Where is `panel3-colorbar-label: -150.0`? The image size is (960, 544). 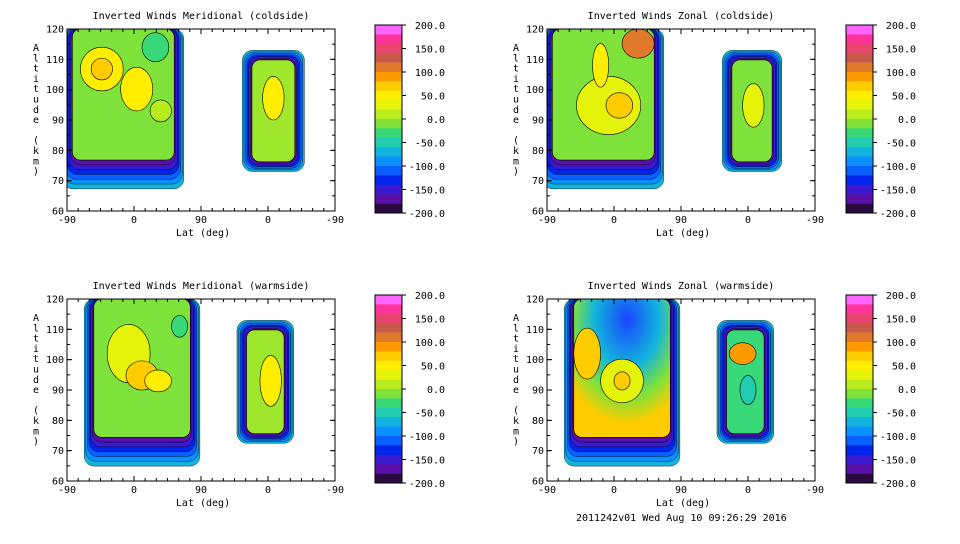 panel3-colorbar-label: -150.0 is located at coordinates (427, 461).